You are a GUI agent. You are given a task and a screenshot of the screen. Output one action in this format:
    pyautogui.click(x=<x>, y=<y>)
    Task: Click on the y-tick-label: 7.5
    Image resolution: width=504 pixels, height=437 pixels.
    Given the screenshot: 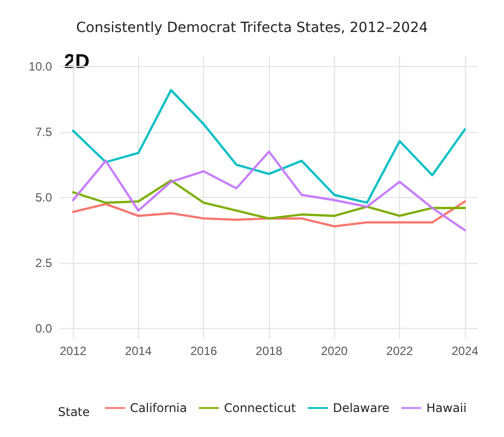 What is the action you would take?
    pyautogui.click(x=43, y=131)
    